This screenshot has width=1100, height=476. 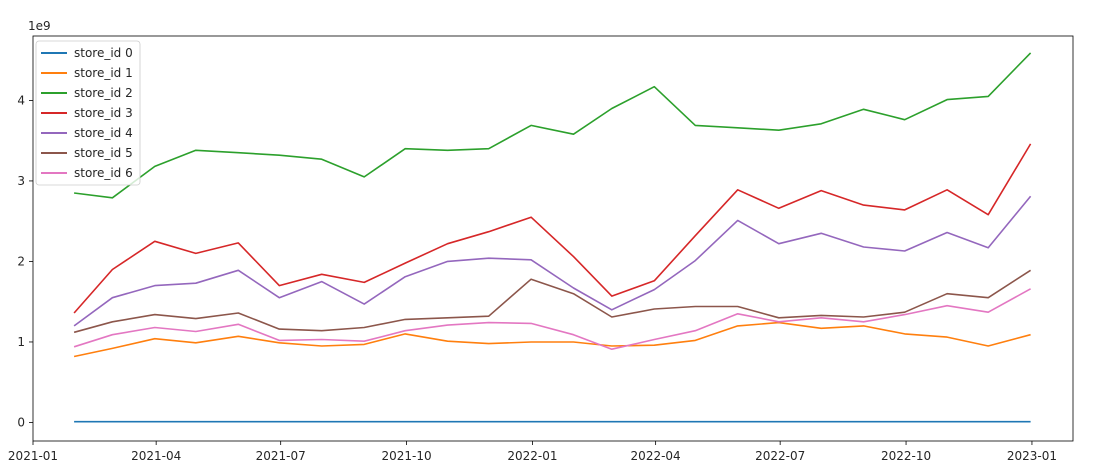 I want to click on y-axis: 0 1 2 3 4, so click(x=25, y=261).